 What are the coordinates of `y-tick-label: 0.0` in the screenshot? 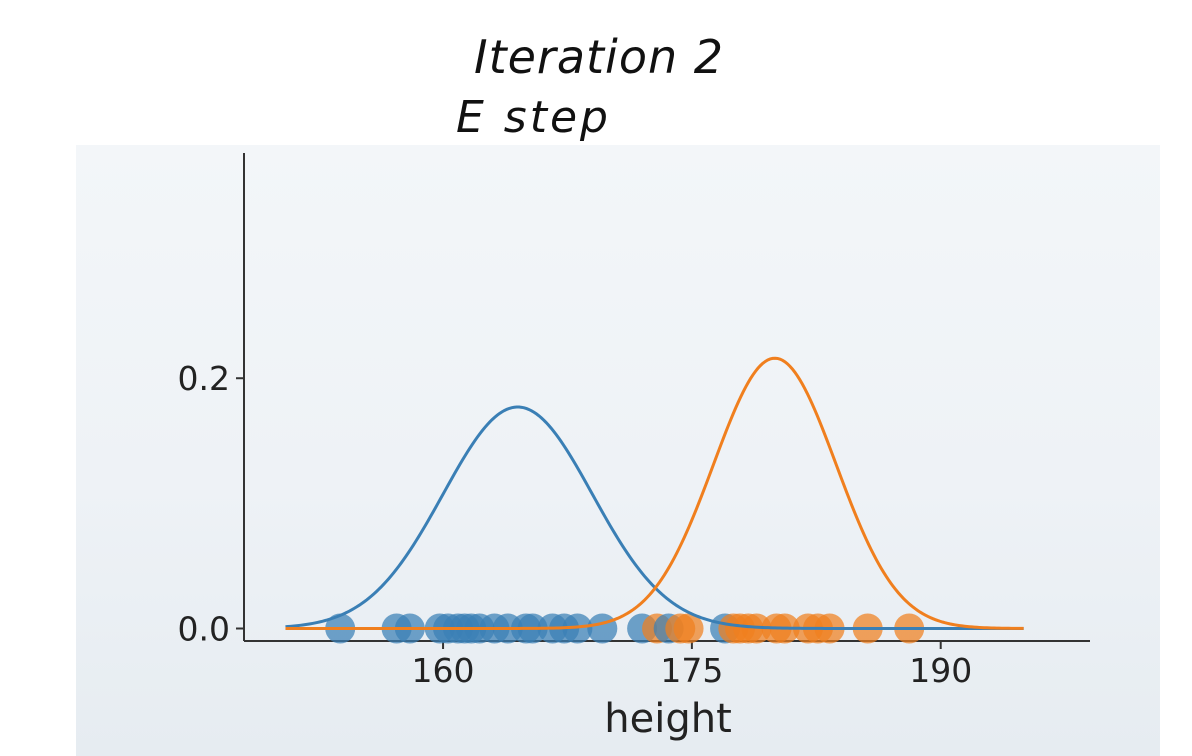 It's located at (204, 628).